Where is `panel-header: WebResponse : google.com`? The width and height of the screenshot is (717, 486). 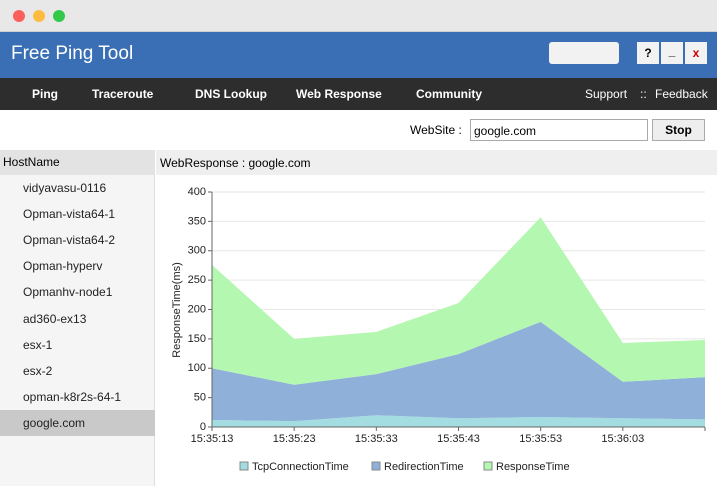
panel-header: WebResponse : google.com is located at coordinates (436, 162).